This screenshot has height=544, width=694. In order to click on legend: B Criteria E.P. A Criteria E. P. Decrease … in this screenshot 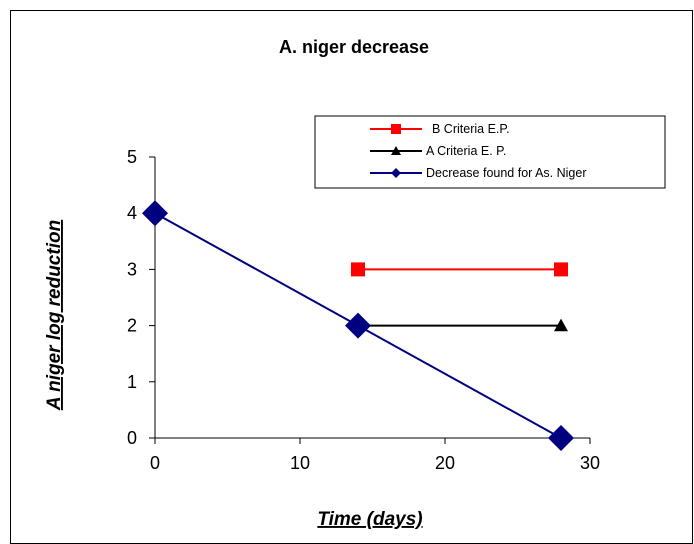, I will do `click(490, 152)`.